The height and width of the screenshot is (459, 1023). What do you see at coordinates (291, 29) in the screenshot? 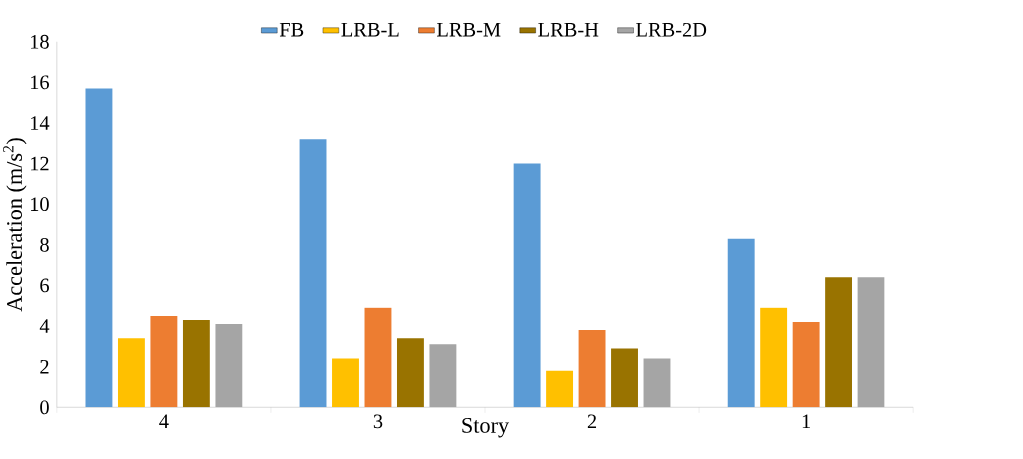
I see `legend-label: FB` at bounding box center [291, 29].